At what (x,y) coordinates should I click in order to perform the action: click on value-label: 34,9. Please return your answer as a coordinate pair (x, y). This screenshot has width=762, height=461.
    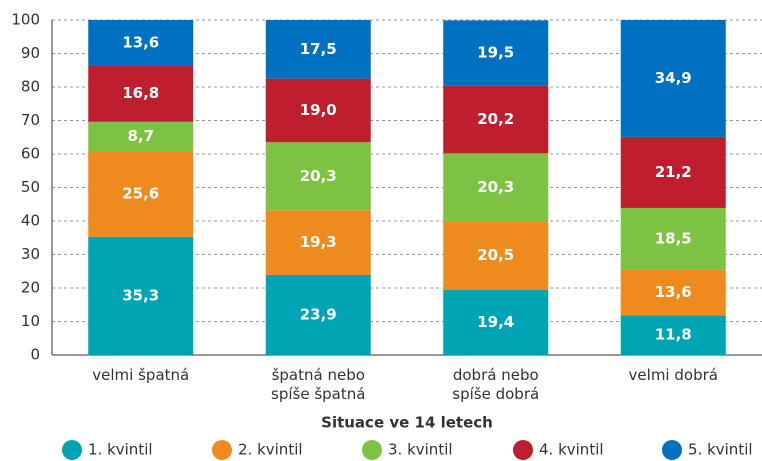
    Looking at the image, I should click on (673, 78).